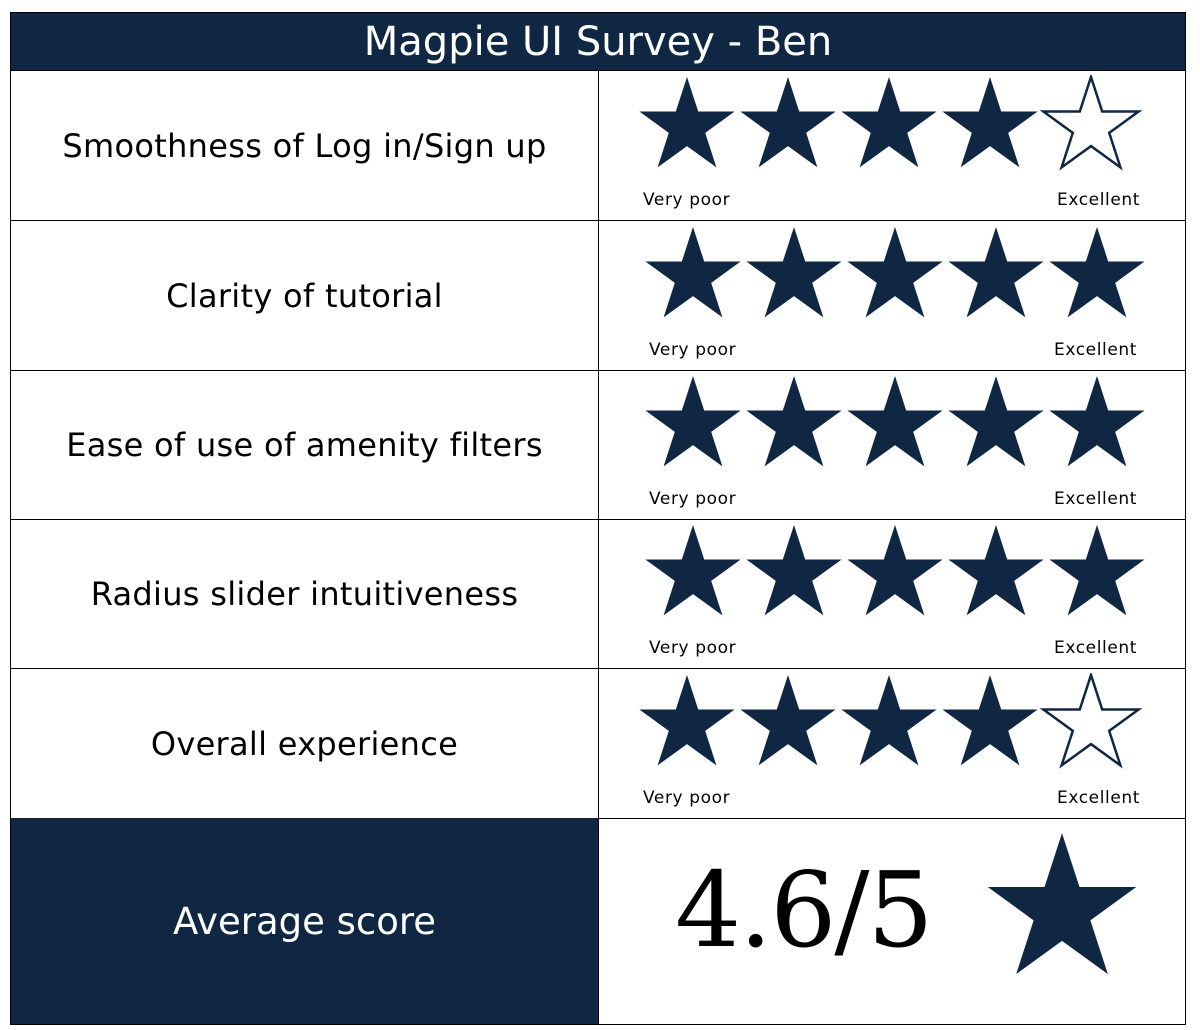 The width and height of the screenshot is (1200, 1030). I want to click on question-label: Smoothness of Log in/Sign up, so click(305, 145).